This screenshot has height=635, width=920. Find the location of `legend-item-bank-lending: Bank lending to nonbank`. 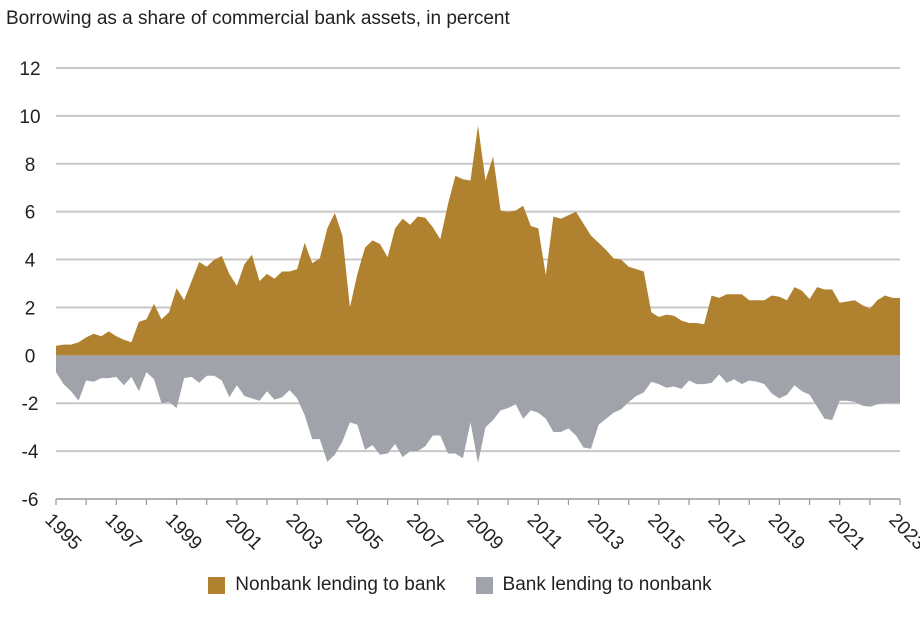

legend-item-bank-lending: Bank lending to nonbank is located at coordinates (593, 585).